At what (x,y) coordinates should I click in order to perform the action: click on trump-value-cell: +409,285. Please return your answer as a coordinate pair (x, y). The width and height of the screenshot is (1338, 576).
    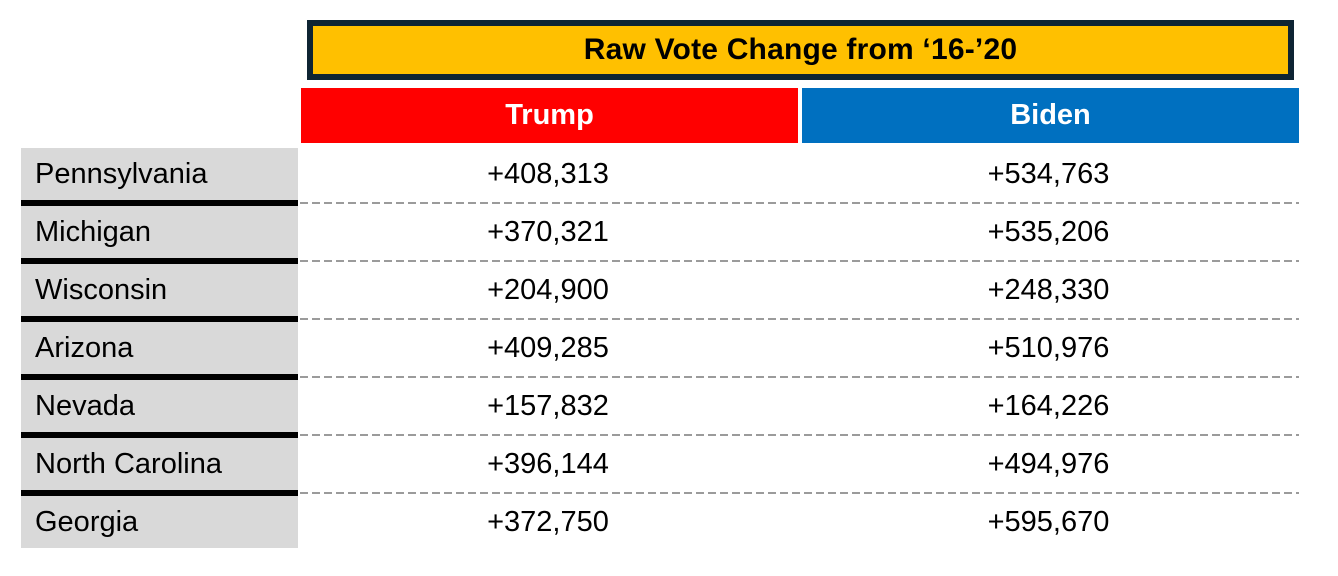
    Looking at the image, I should click on (548, 347).